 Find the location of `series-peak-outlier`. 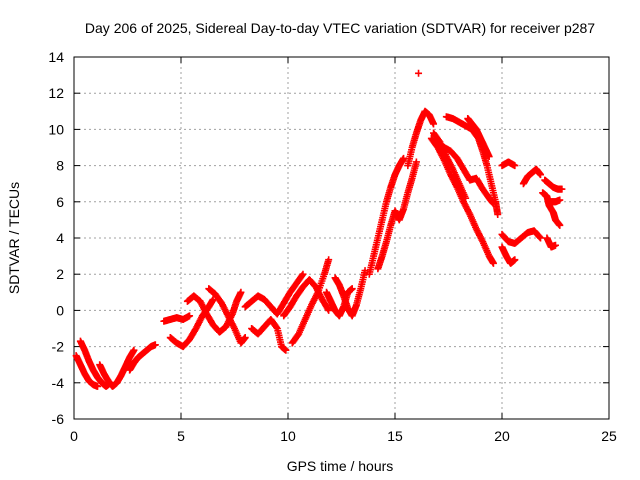

series-peak-outlier is located at coordinates (419, 73).